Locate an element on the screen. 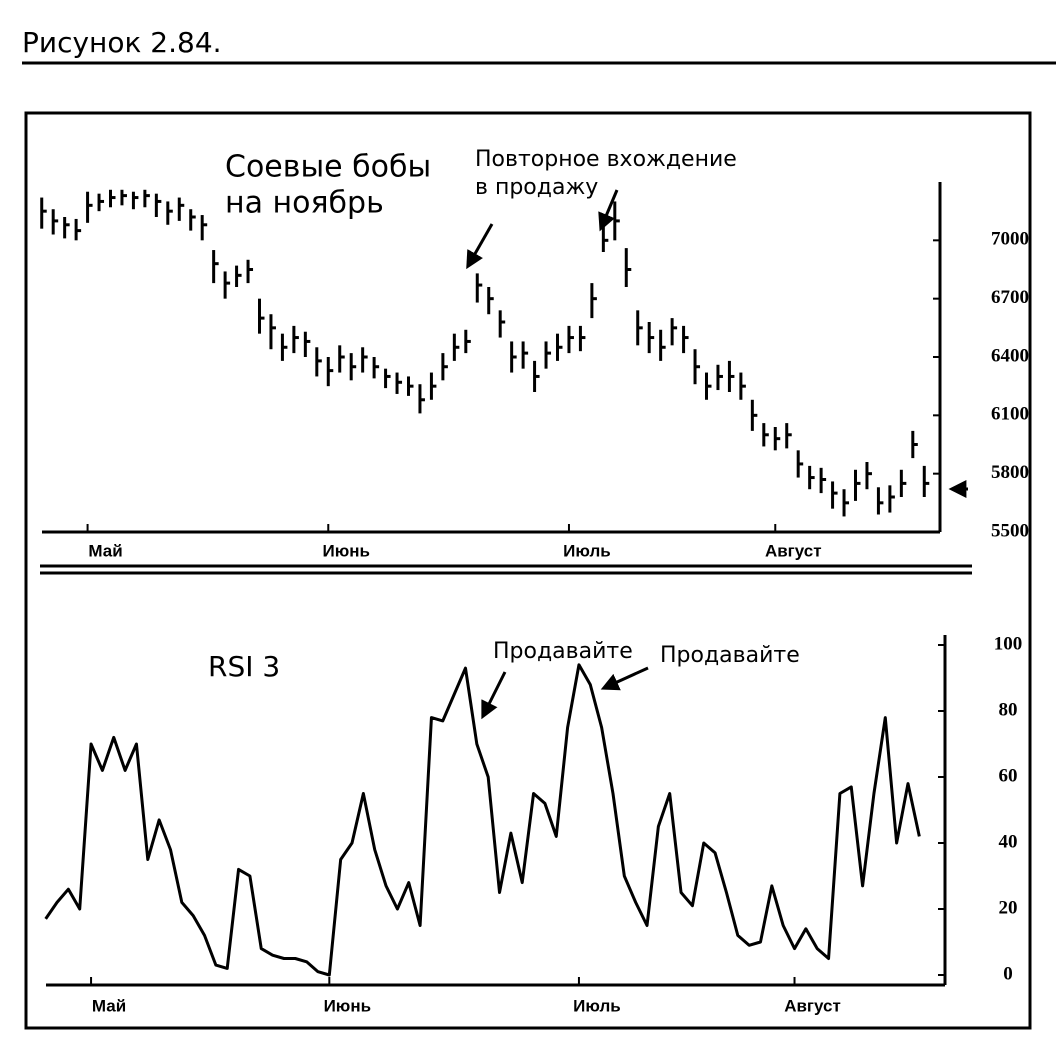 This screenshot has width=1064, height=1052. y-tick-label: 0 is located at coordinates (1008, 973).